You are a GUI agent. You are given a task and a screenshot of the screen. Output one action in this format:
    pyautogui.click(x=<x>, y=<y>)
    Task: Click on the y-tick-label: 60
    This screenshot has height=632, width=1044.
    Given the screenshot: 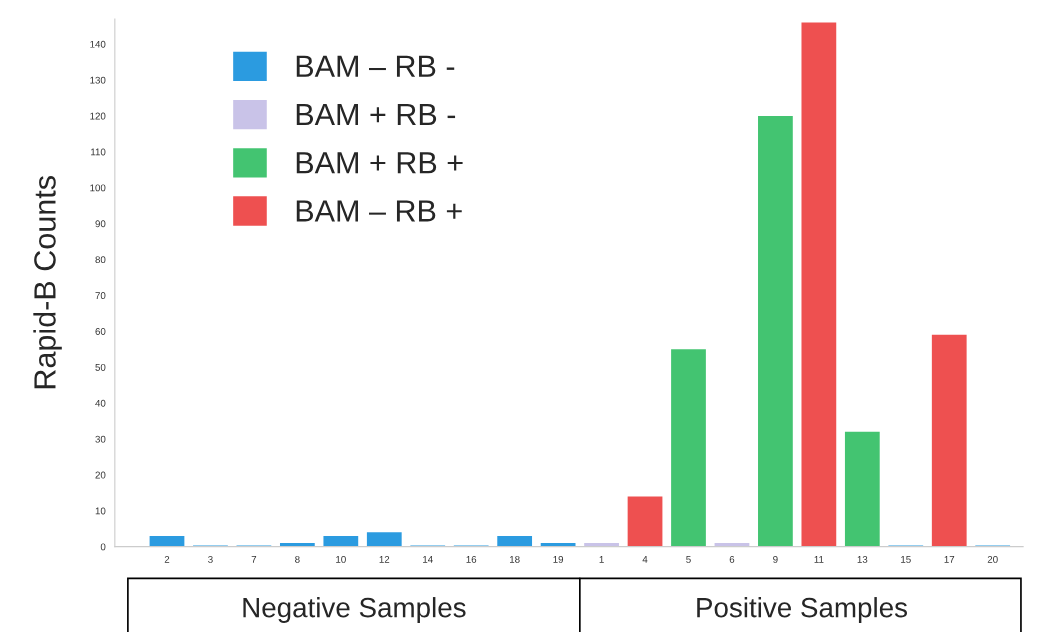 What is the action you would take?
    pyautogui.click(x=100, y=331)
    